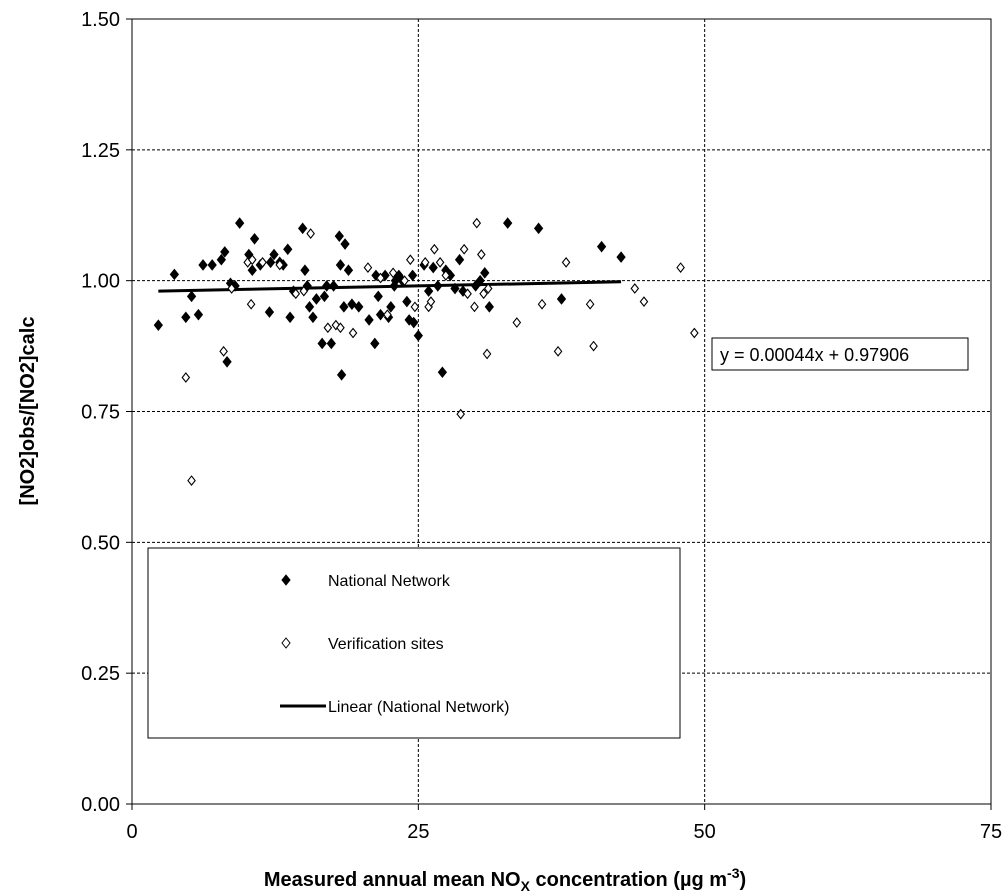  I want to click on equation-box, so click(840, 354).